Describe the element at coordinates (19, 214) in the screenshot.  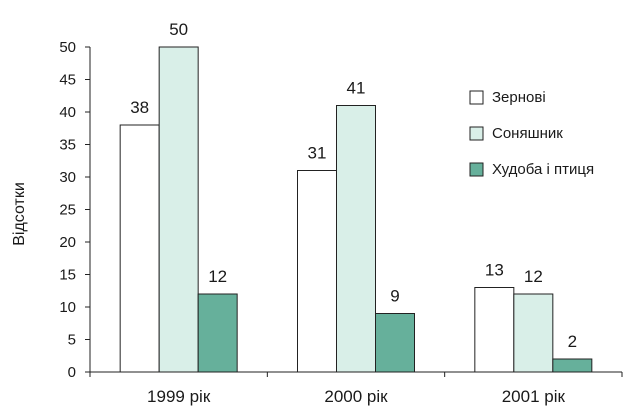
I see `y-axis-title: Відсотки` at that location.